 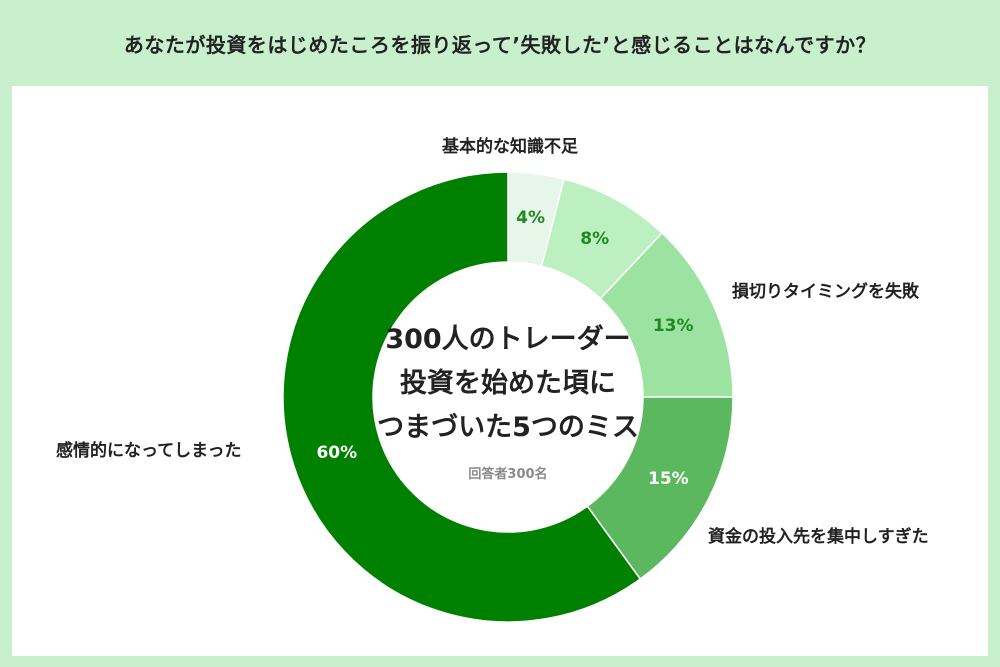 What do you see at coordinates (337, 452) in the screenshot?
I see `slice-label: 60%` at bounding box center [337, 452].